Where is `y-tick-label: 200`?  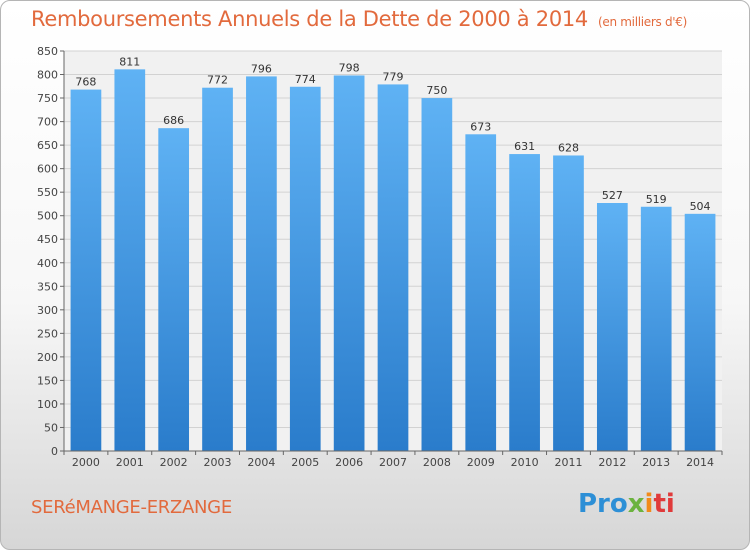 y-tick-label: 200 is located at coordinates (47, 357).